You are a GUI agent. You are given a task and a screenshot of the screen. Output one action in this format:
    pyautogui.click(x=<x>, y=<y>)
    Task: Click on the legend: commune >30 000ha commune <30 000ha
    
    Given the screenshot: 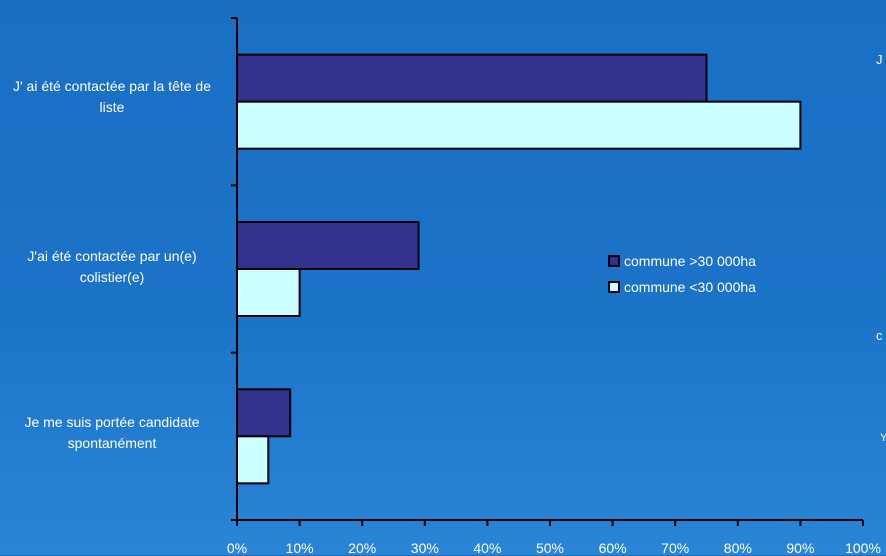 What is the action you would take?
    pyautogui.click(x=682, y=274)
    